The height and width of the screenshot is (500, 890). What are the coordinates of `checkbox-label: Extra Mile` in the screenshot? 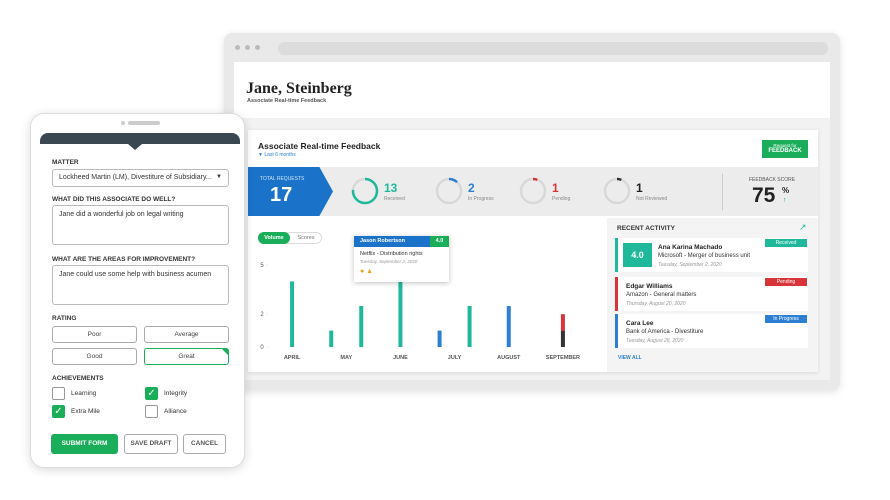 It's located at (85, 411).